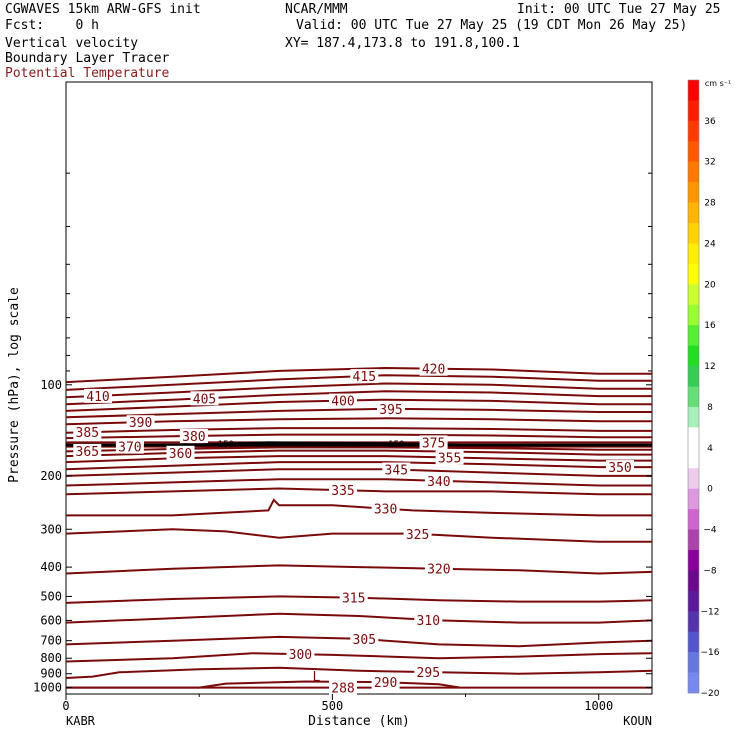 Image resolution: width=740 pixels, height=740 pixels. I want to click on y-tick-label: 400, so click(51, 567).